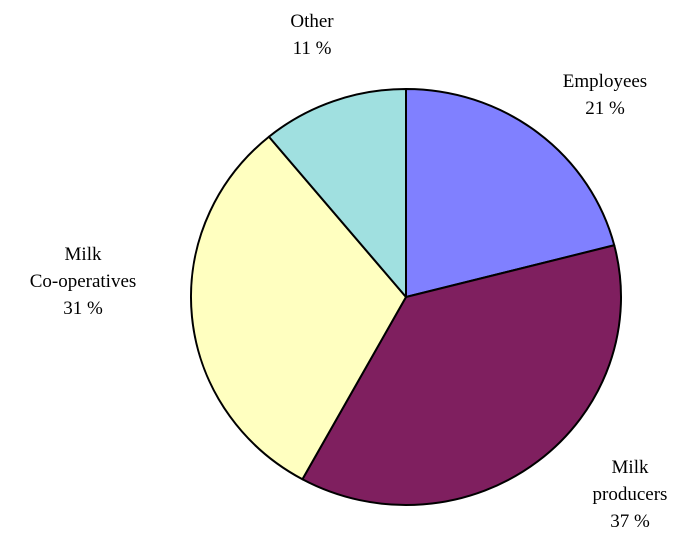  Describe the element at coordinates (83, 254) in the screenshot. I see `slice-label-milk-cooperatives-name-1: Milk` at that location.